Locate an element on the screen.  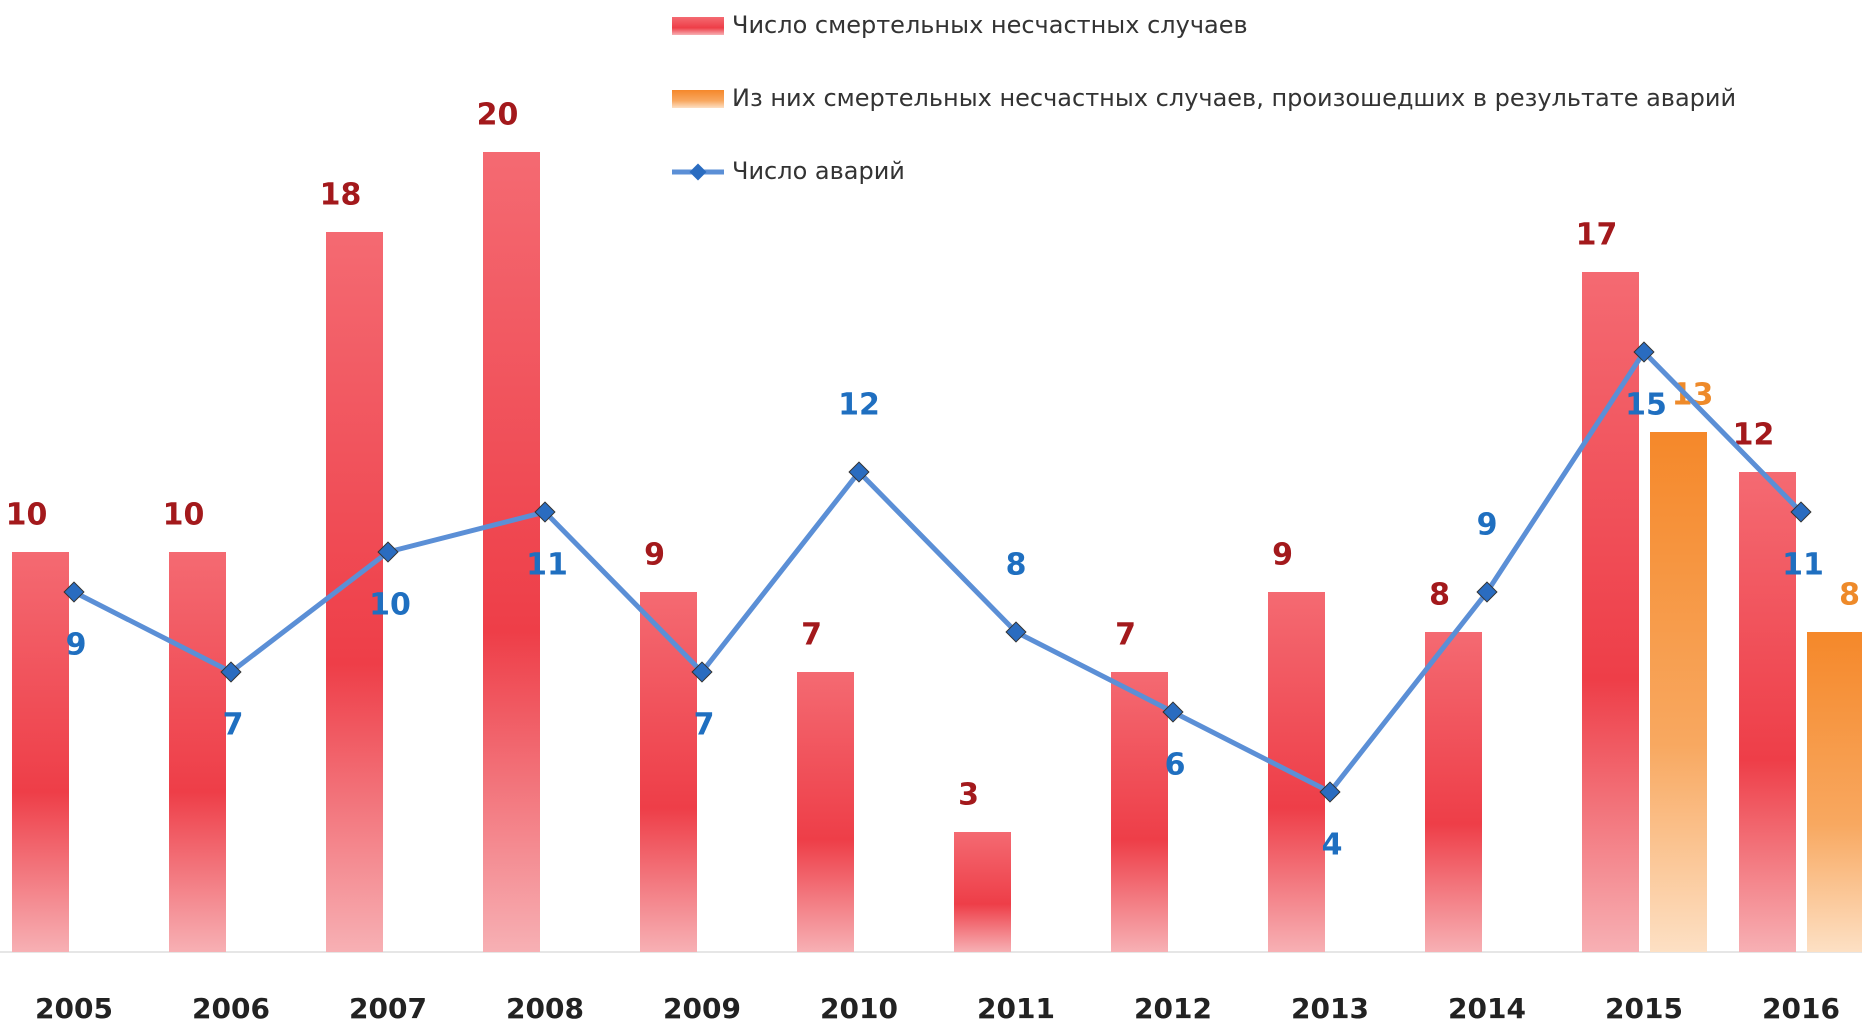
x-tick-label: 2011 is located at coordinates (1016, 1008).